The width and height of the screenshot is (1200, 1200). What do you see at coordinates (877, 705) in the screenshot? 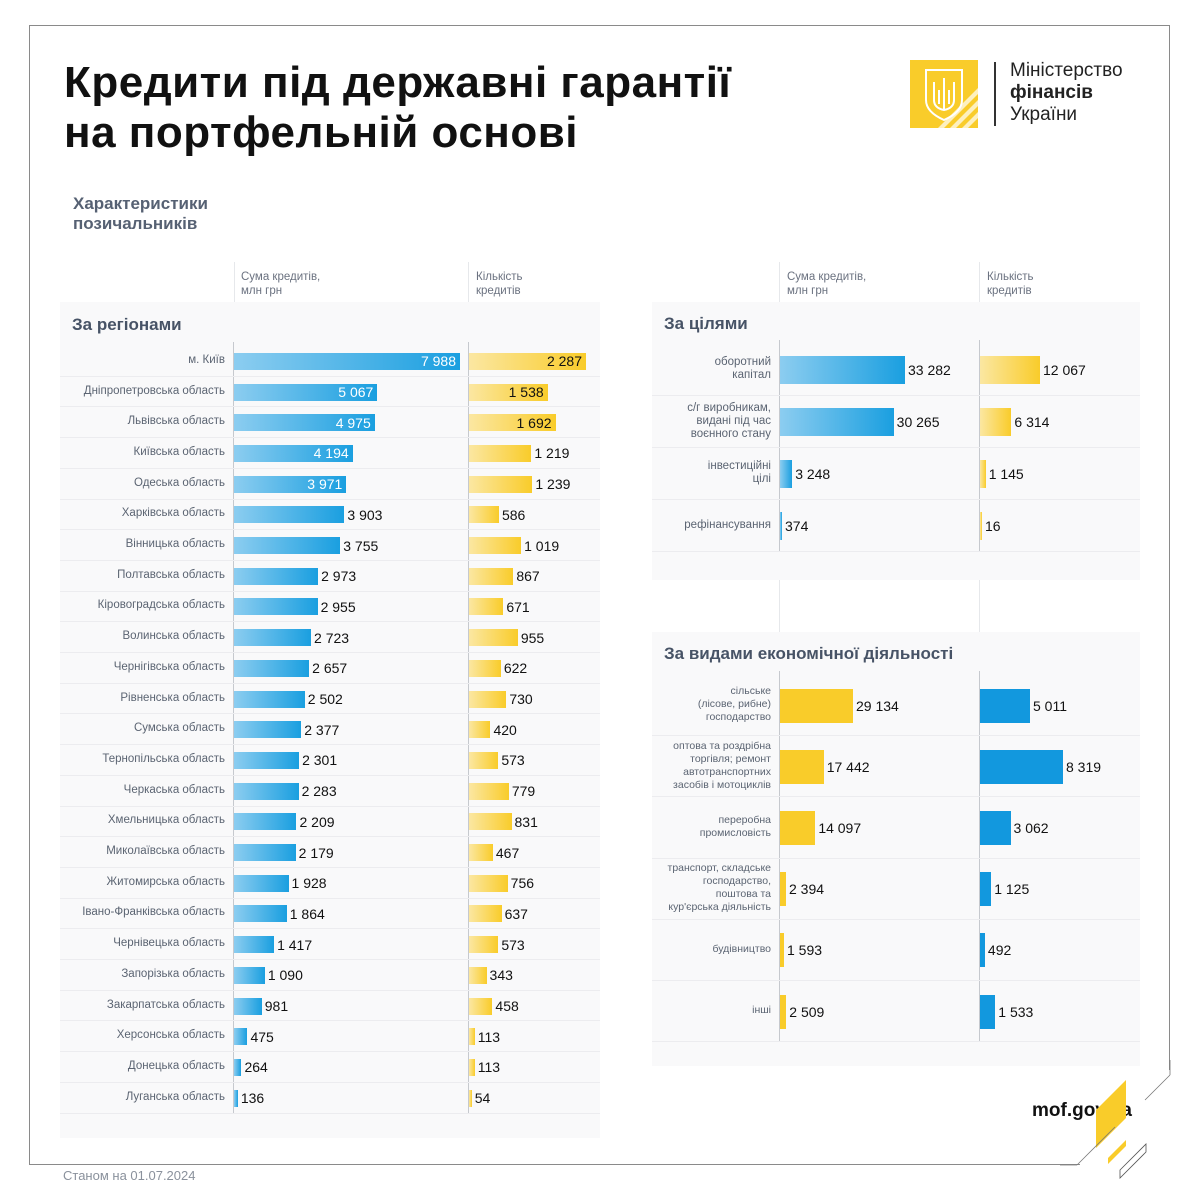
I see `value-label-sum: 29 134` at bounding box center [877, 705].